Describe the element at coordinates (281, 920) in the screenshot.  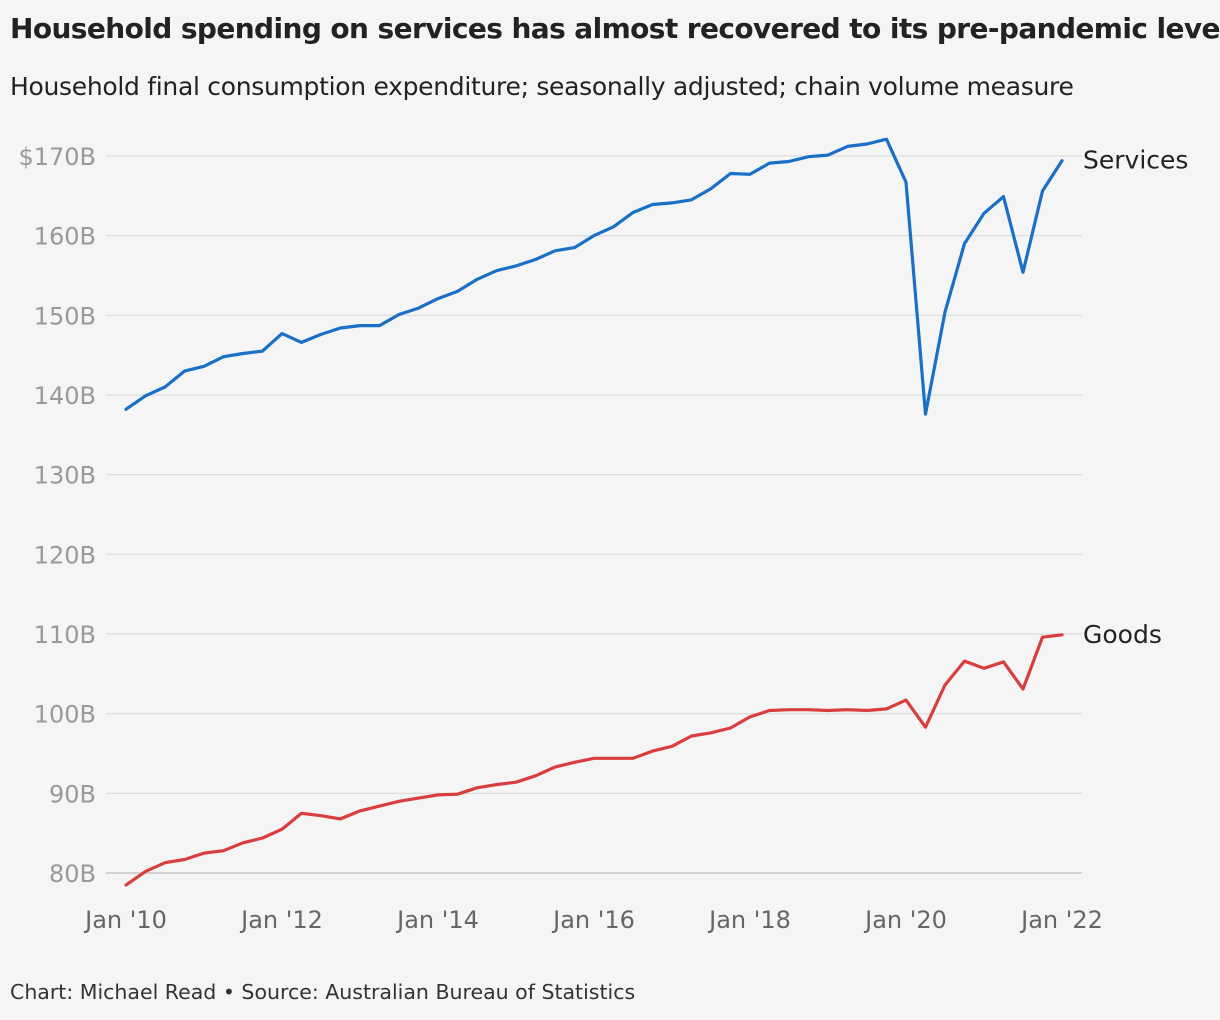
I see `x-tick-label: Jan '12` at that location.